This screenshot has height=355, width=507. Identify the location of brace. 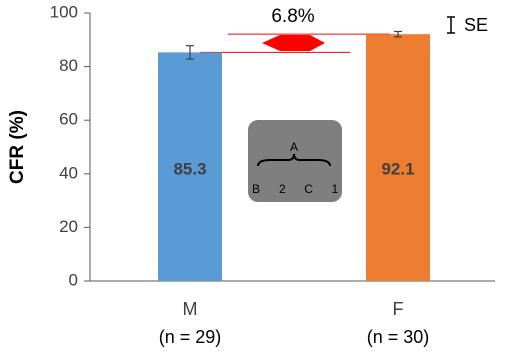
(294, 160).